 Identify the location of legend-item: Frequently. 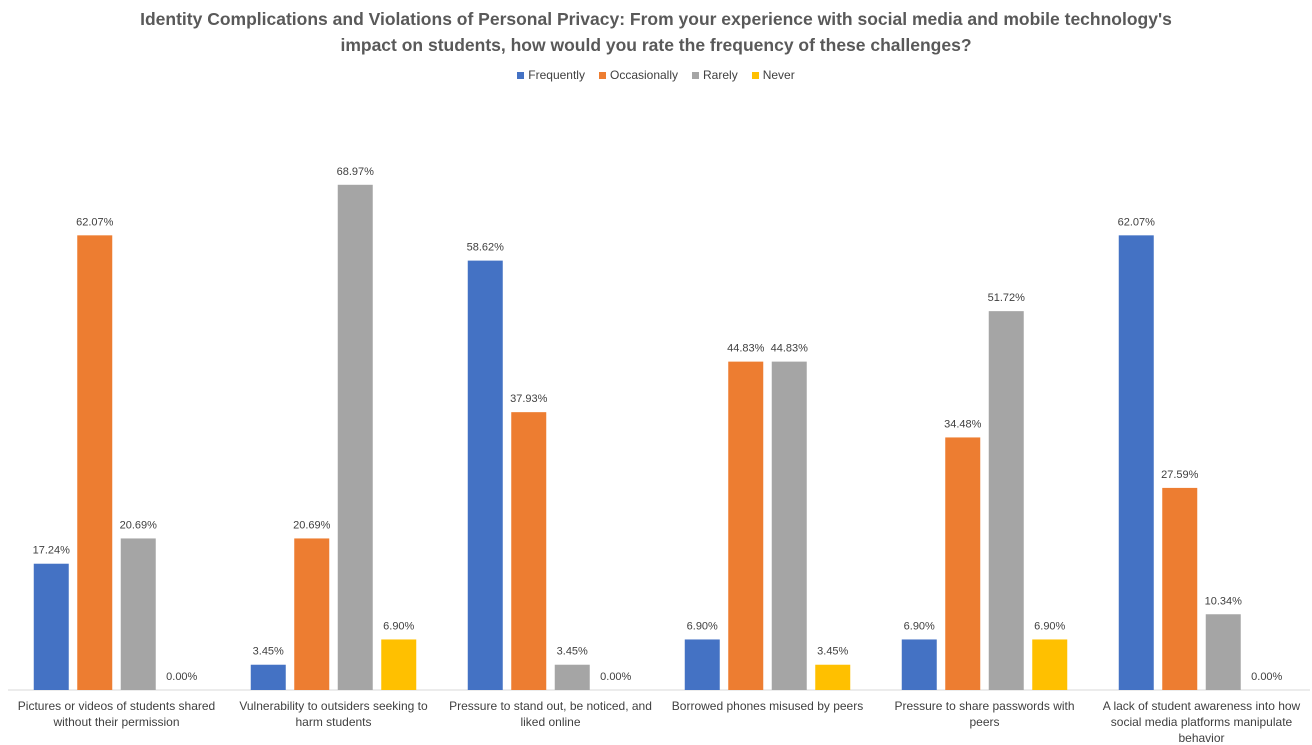
(551, 75).